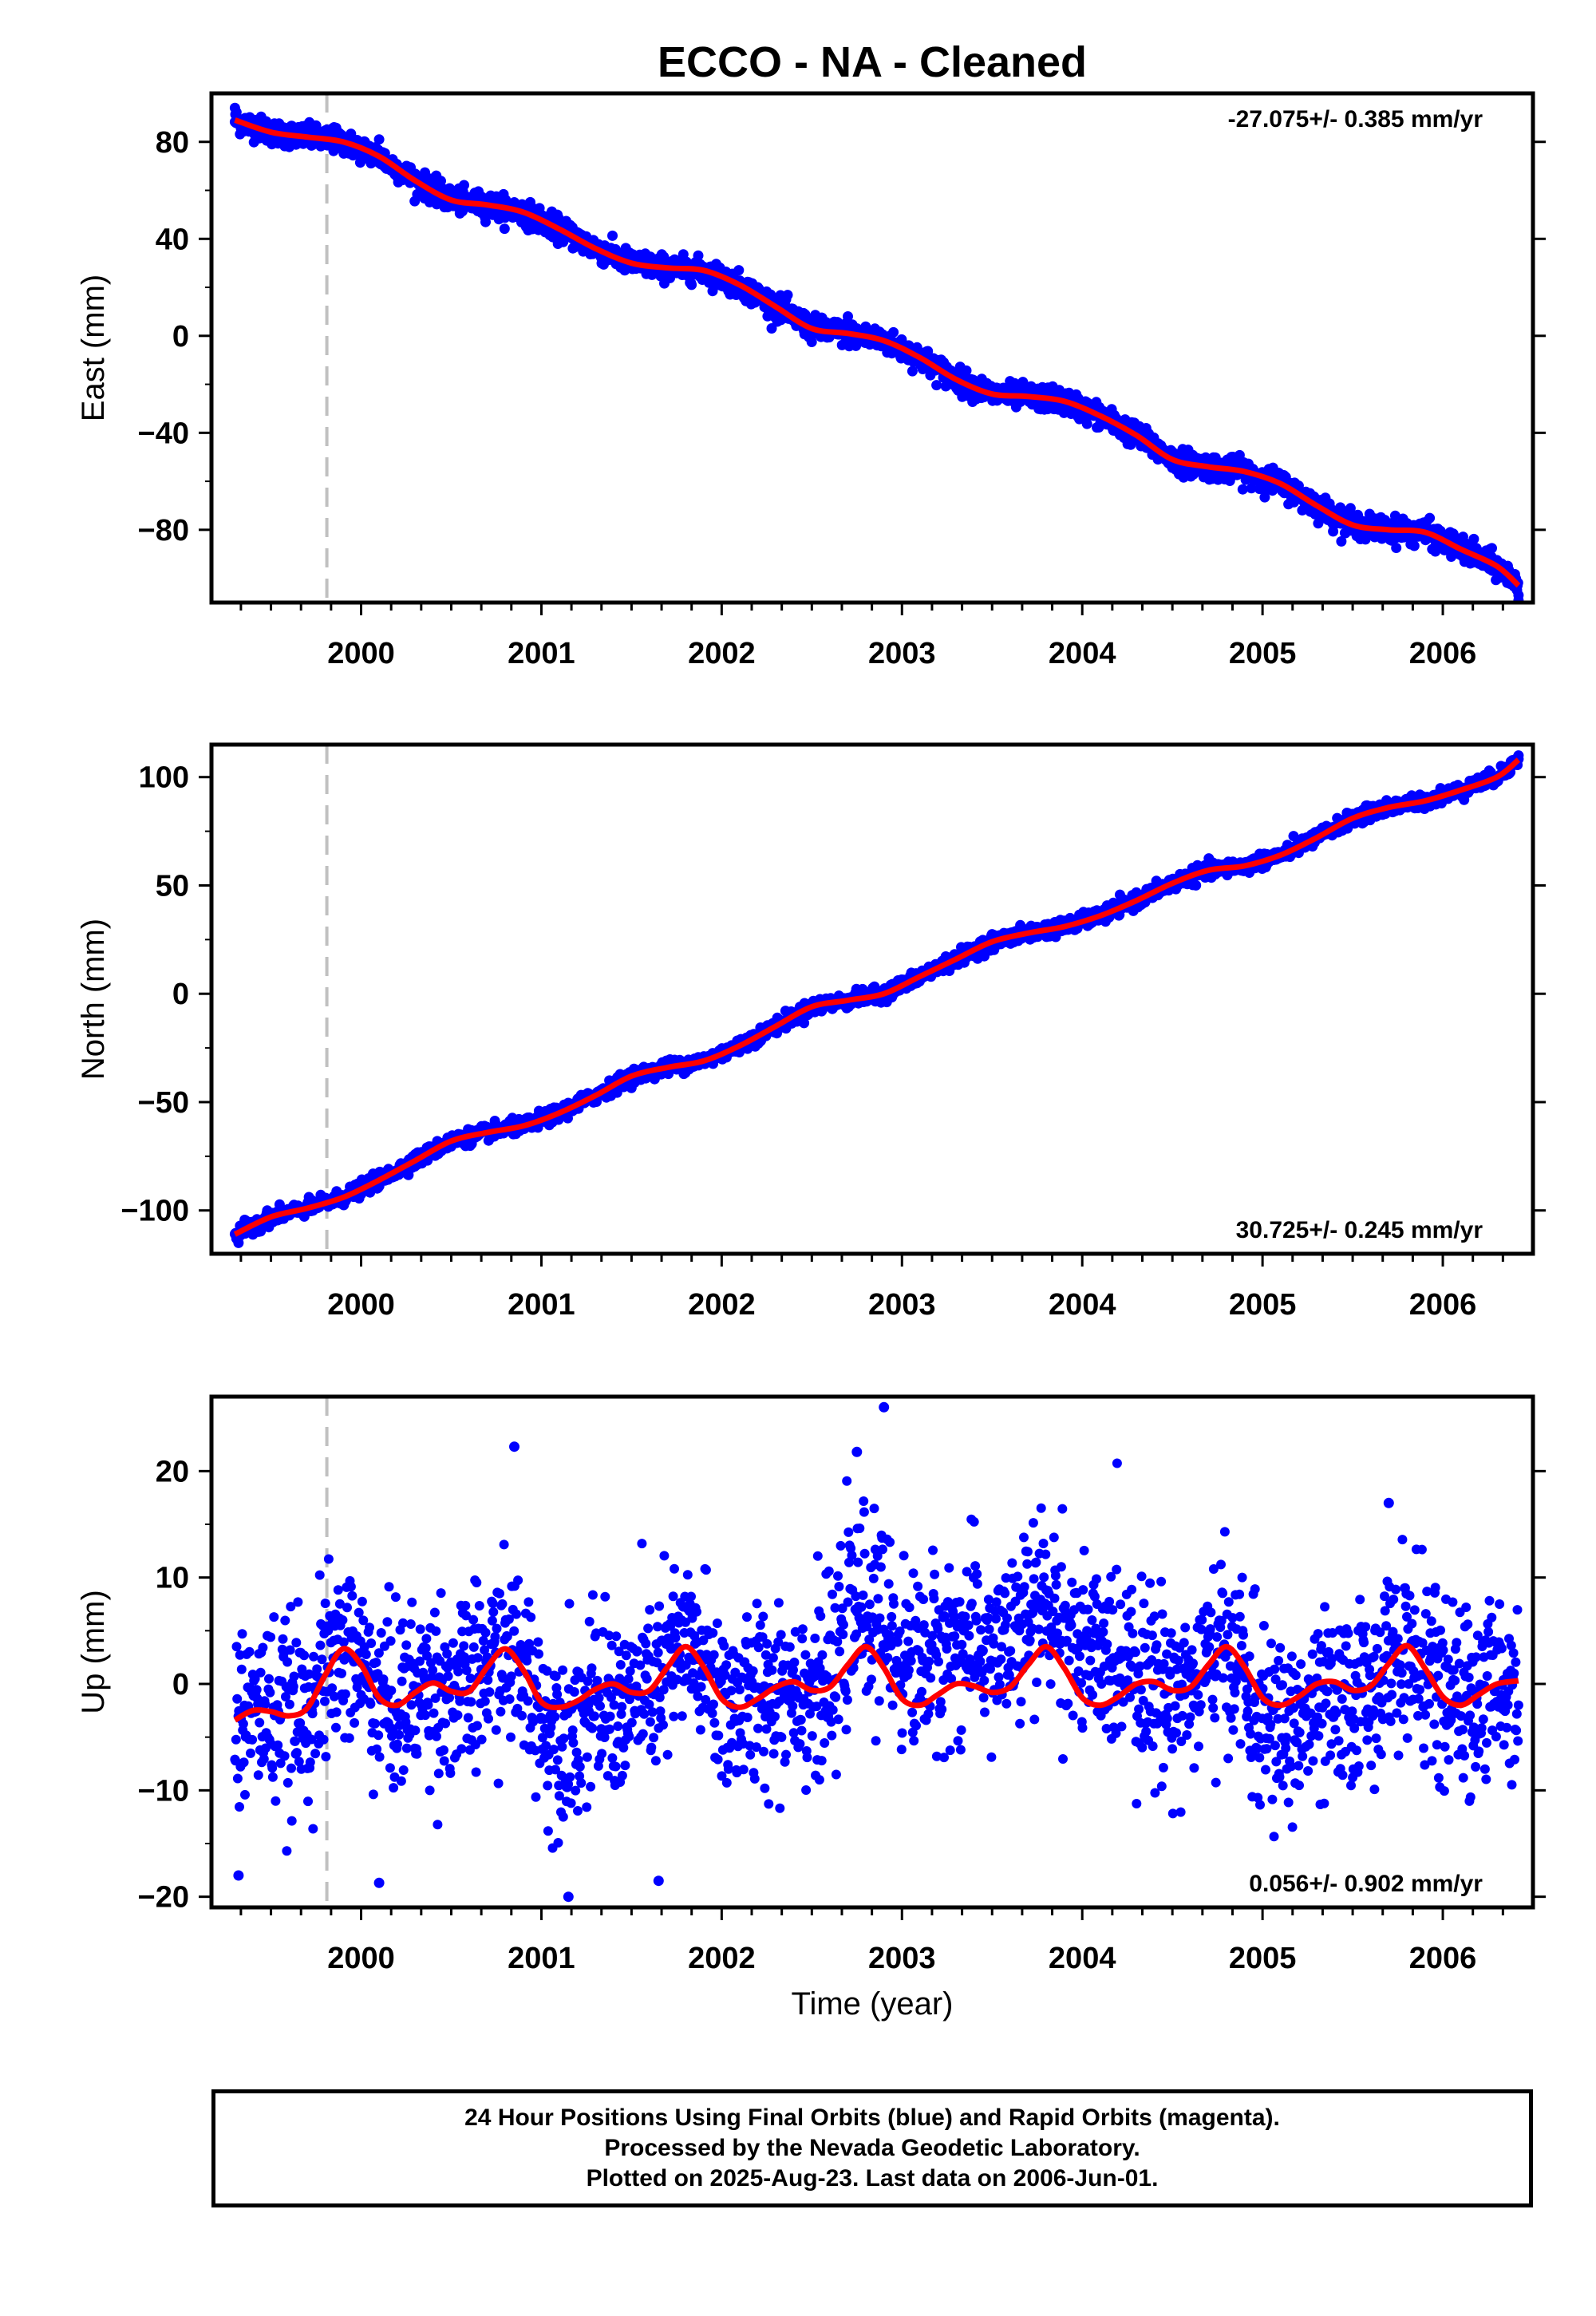 The height and width of the screenshot is (2316, 1596). Describe the element at coordinates (873, 62) in the screenshot. I see `chart-title: ECCO - NA - Cleaned` at that location.